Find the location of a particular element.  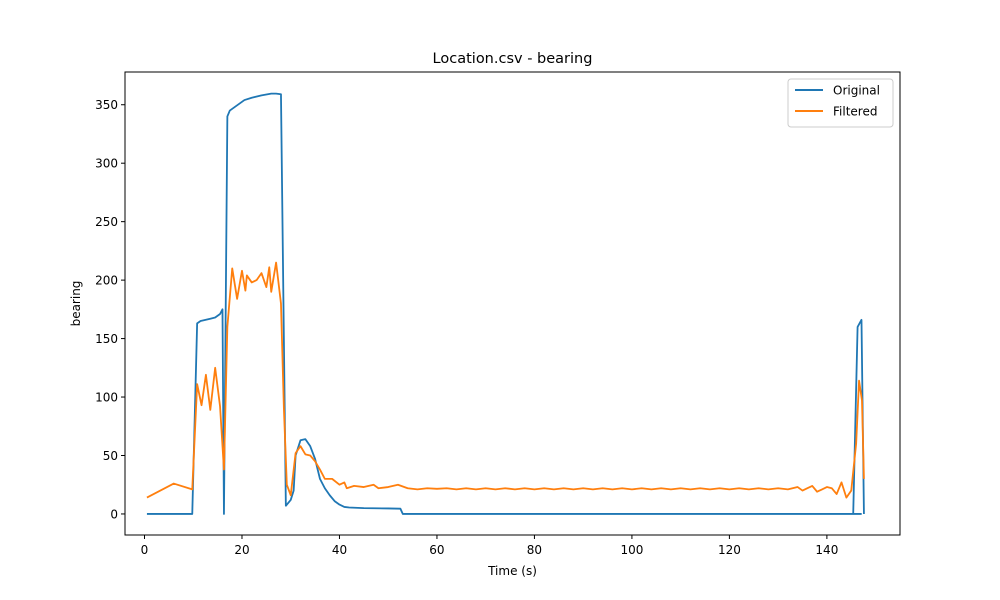

legend-entry-filtered: Filtered is located at coordinates (836, 112).